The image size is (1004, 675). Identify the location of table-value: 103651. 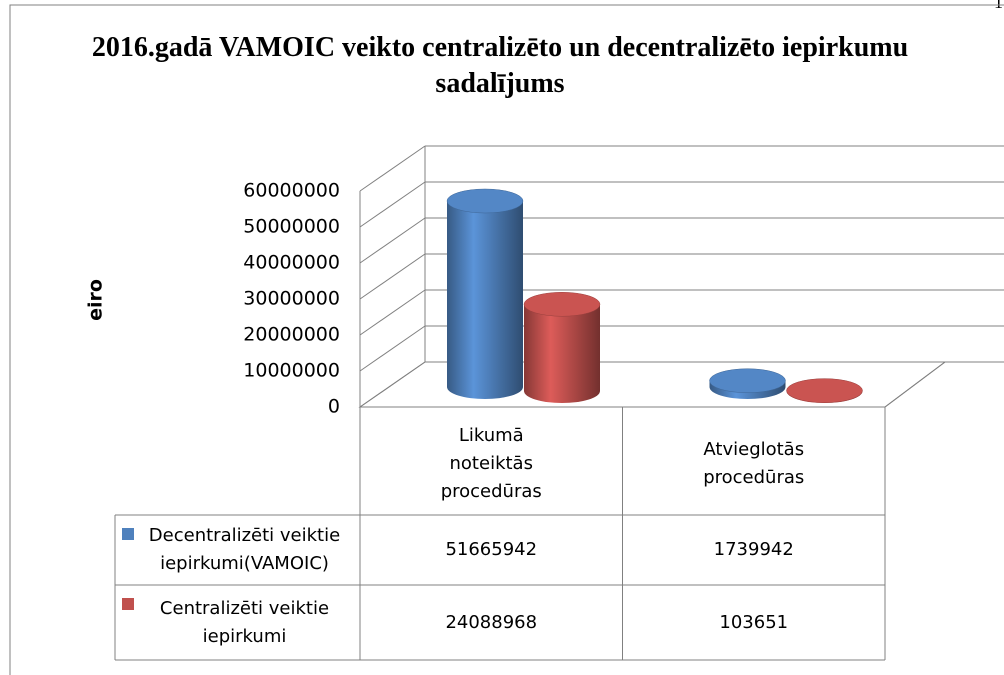
(754, 622).